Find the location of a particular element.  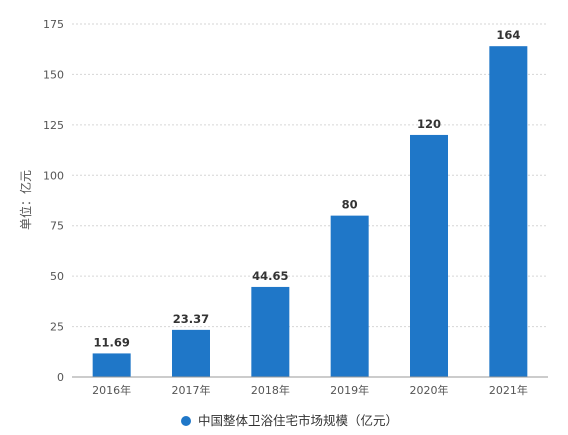

legend: 中国整体卫浴住宅市场规模（亿元） is located at coordinates (289, 420).